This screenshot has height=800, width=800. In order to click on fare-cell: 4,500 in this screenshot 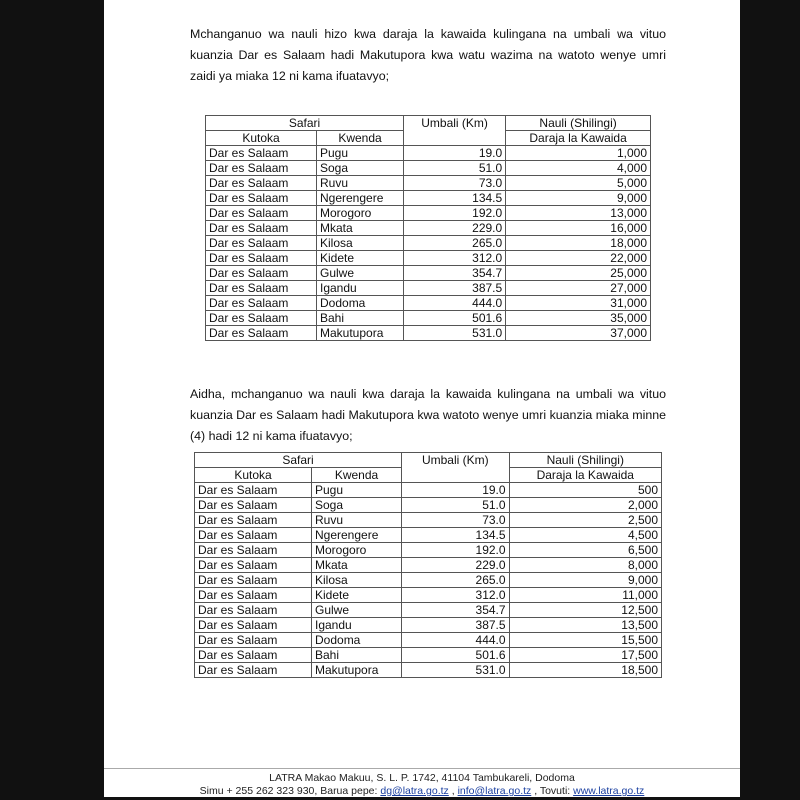, I will do `click(585, 535)`.